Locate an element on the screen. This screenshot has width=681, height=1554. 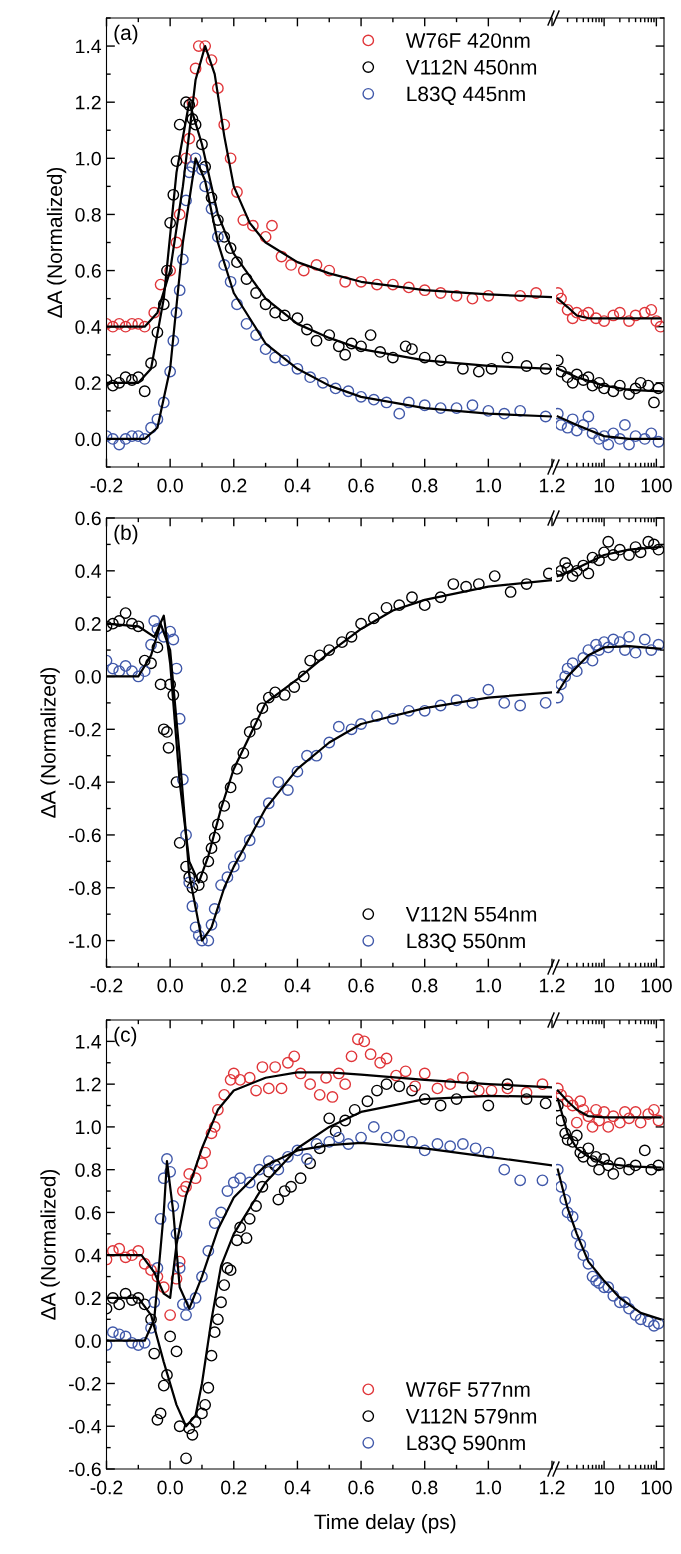
x-tick-label: 0.4 is located at coordinates (297, 985).